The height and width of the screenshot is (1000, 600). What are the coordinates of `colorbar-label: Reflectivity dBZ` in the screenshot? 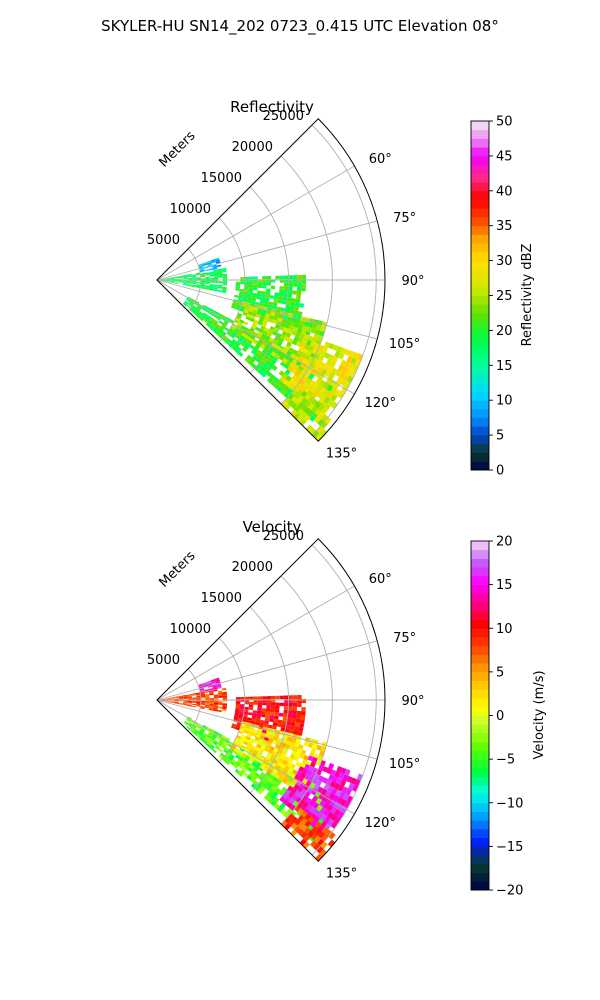 It's located at (527, 295).